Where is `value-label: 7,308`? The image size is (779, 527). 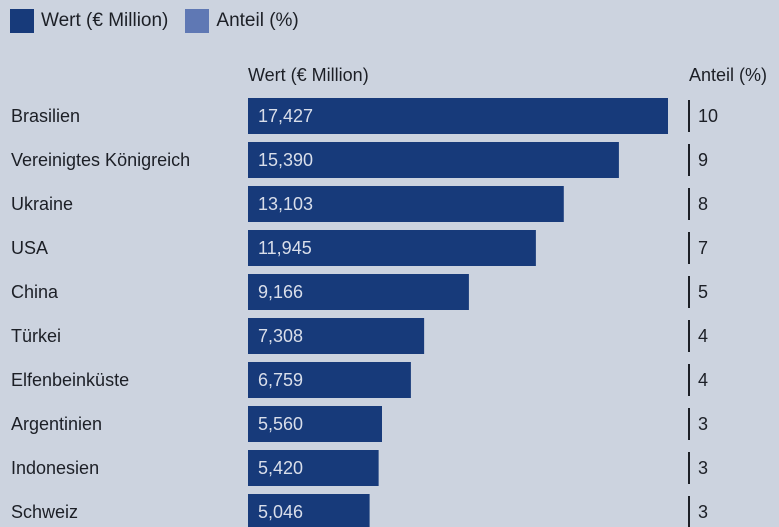 value-label: 7,308 is located at coordinates (280, 336).